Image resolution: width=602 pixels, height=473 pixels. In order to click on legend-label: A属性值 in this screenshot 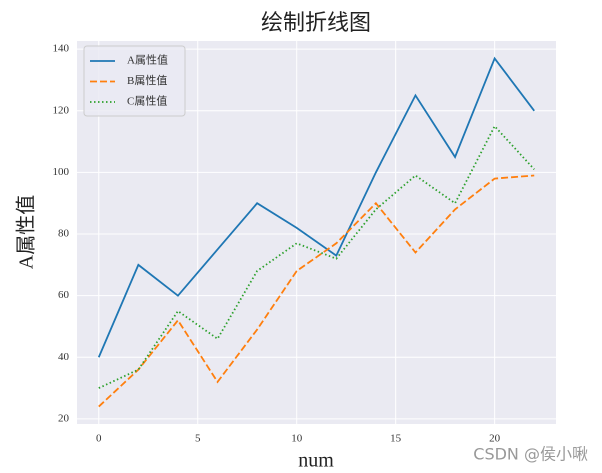, I will do `click(147, 60)`.